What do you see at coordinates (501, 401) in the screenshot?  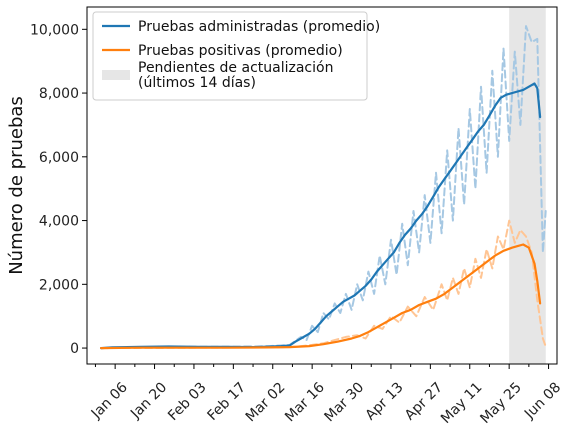 I see `x-tick-label: May 25` at bounding box center [501, 401].